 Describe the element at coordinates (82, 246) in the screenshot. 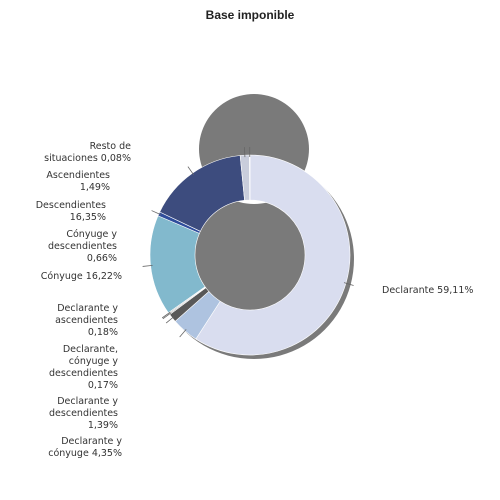

I see `label-conyuge-y-descendientes: Cónyuge y descendientes 0,66%` at that location.